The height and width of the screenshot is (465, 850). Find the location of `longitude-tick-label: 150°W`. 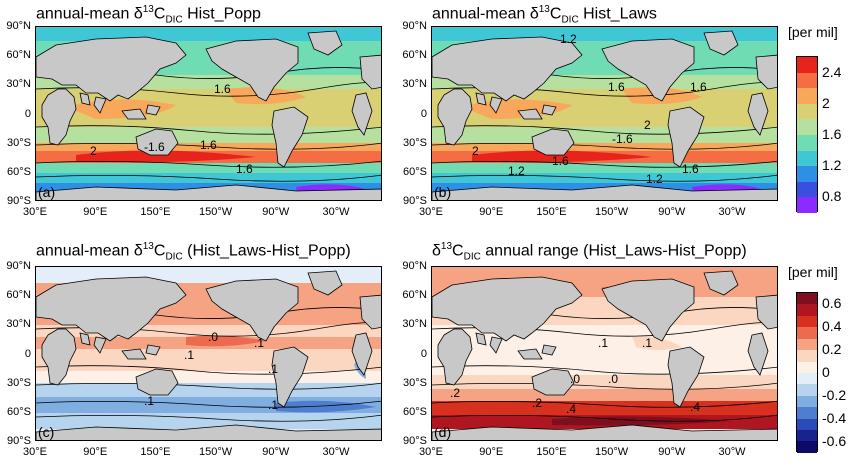

longitude-tick-label: 150°W is located at coordinates (216, 212).